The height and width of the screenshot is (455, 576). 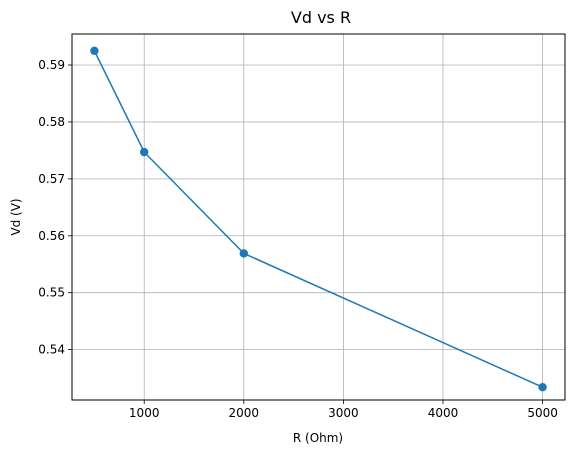 What do you see at coordinates (542, 413) in the screenshot?
I see `x-tick-label: 5000` at bounding box center [542, 413].